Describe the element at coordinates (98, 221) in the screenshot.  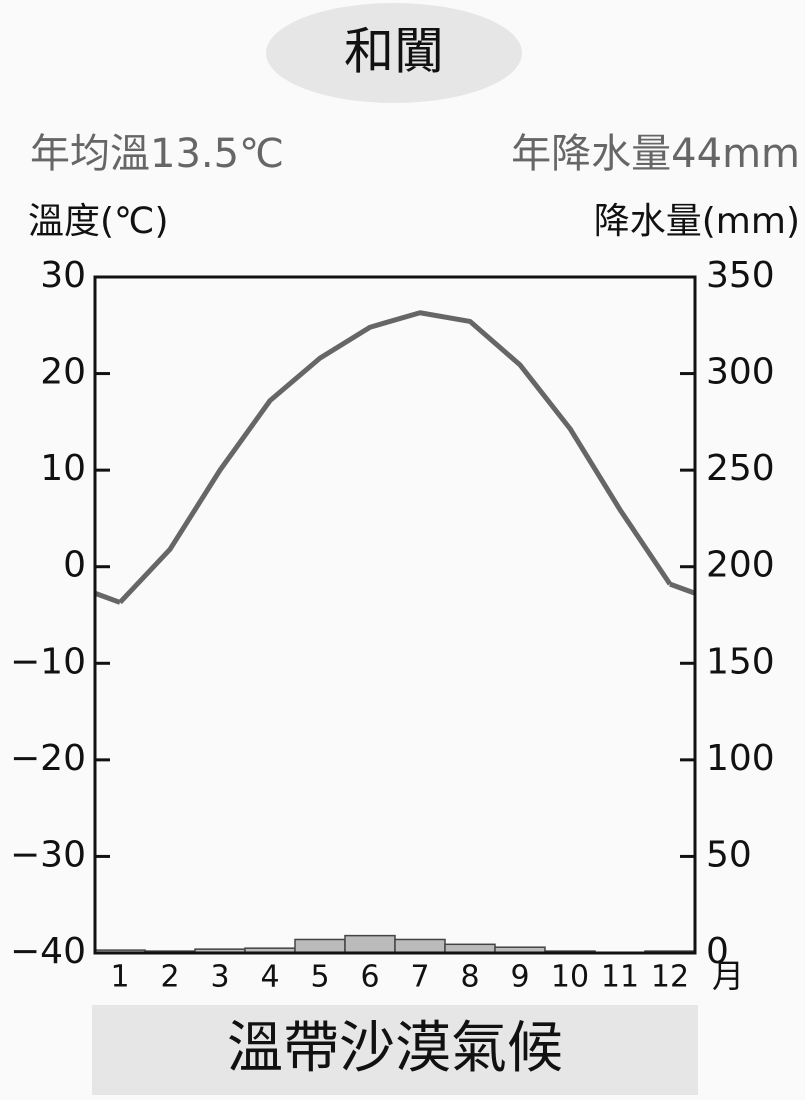
I see `y-axis-label: 溫度(℃)` at that location.